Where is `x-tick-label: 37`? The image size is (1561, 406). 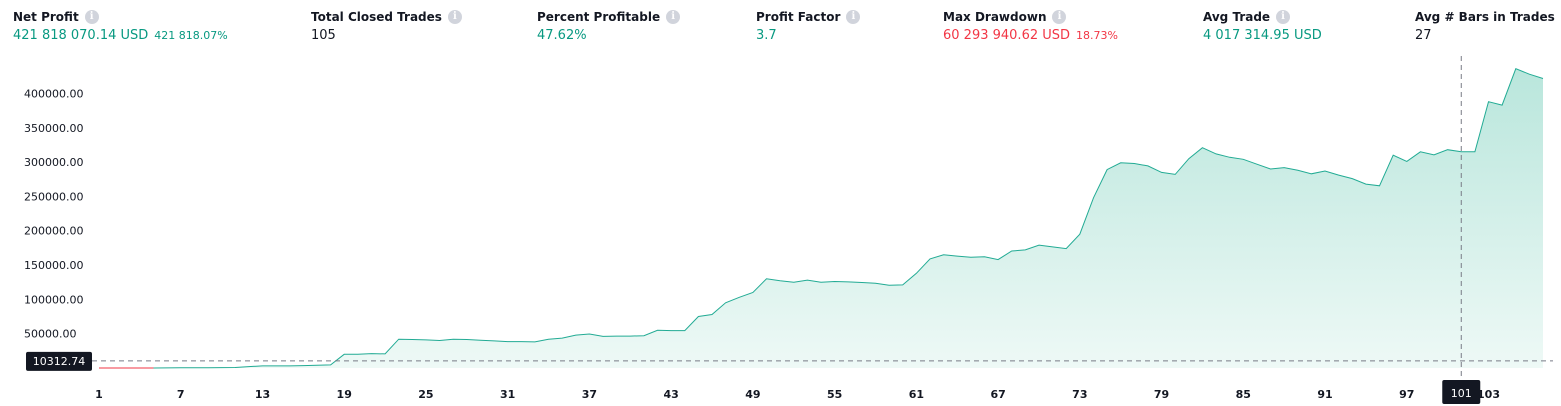
x-tick-label: 37 is located at coordinates (589, 394).